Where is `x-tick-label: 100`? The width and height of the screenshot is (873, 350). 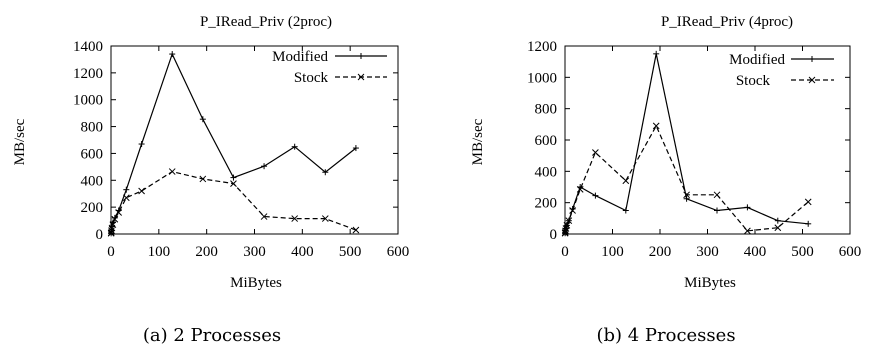 x-tick-label: 100 is located at coordinates (159, 252).